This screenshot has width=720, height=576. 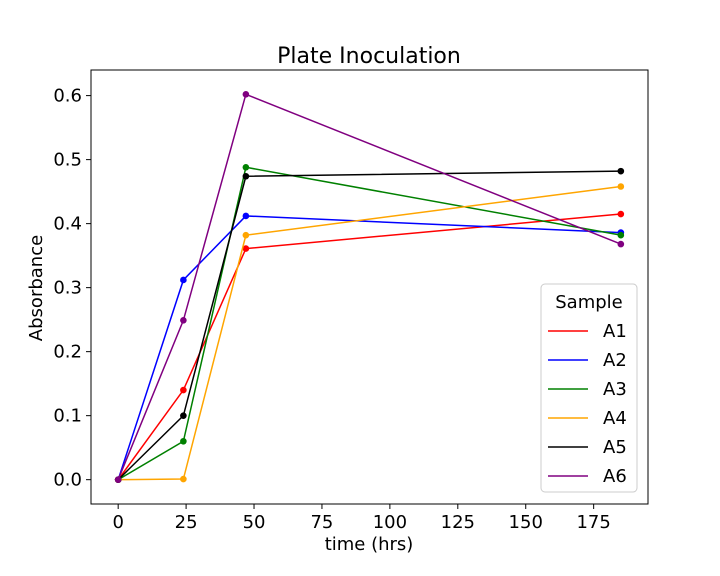 I want to click on x-tick-label: 150, so click(x=526, y=522).